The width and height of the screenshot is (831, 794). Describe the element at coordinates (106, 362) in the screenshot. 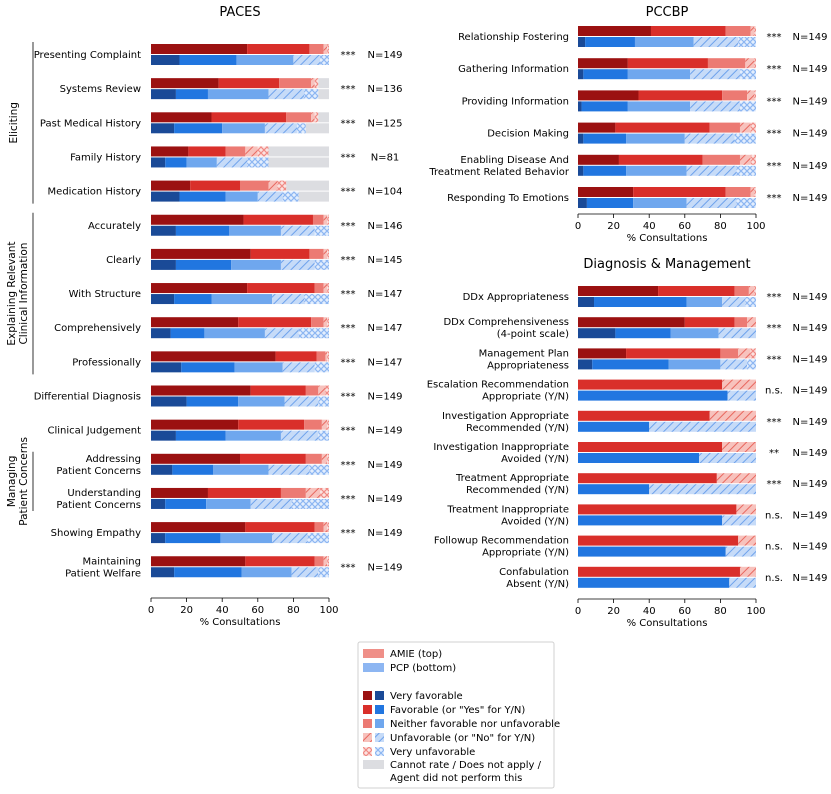

I see `row-label: Professionally` at that location.